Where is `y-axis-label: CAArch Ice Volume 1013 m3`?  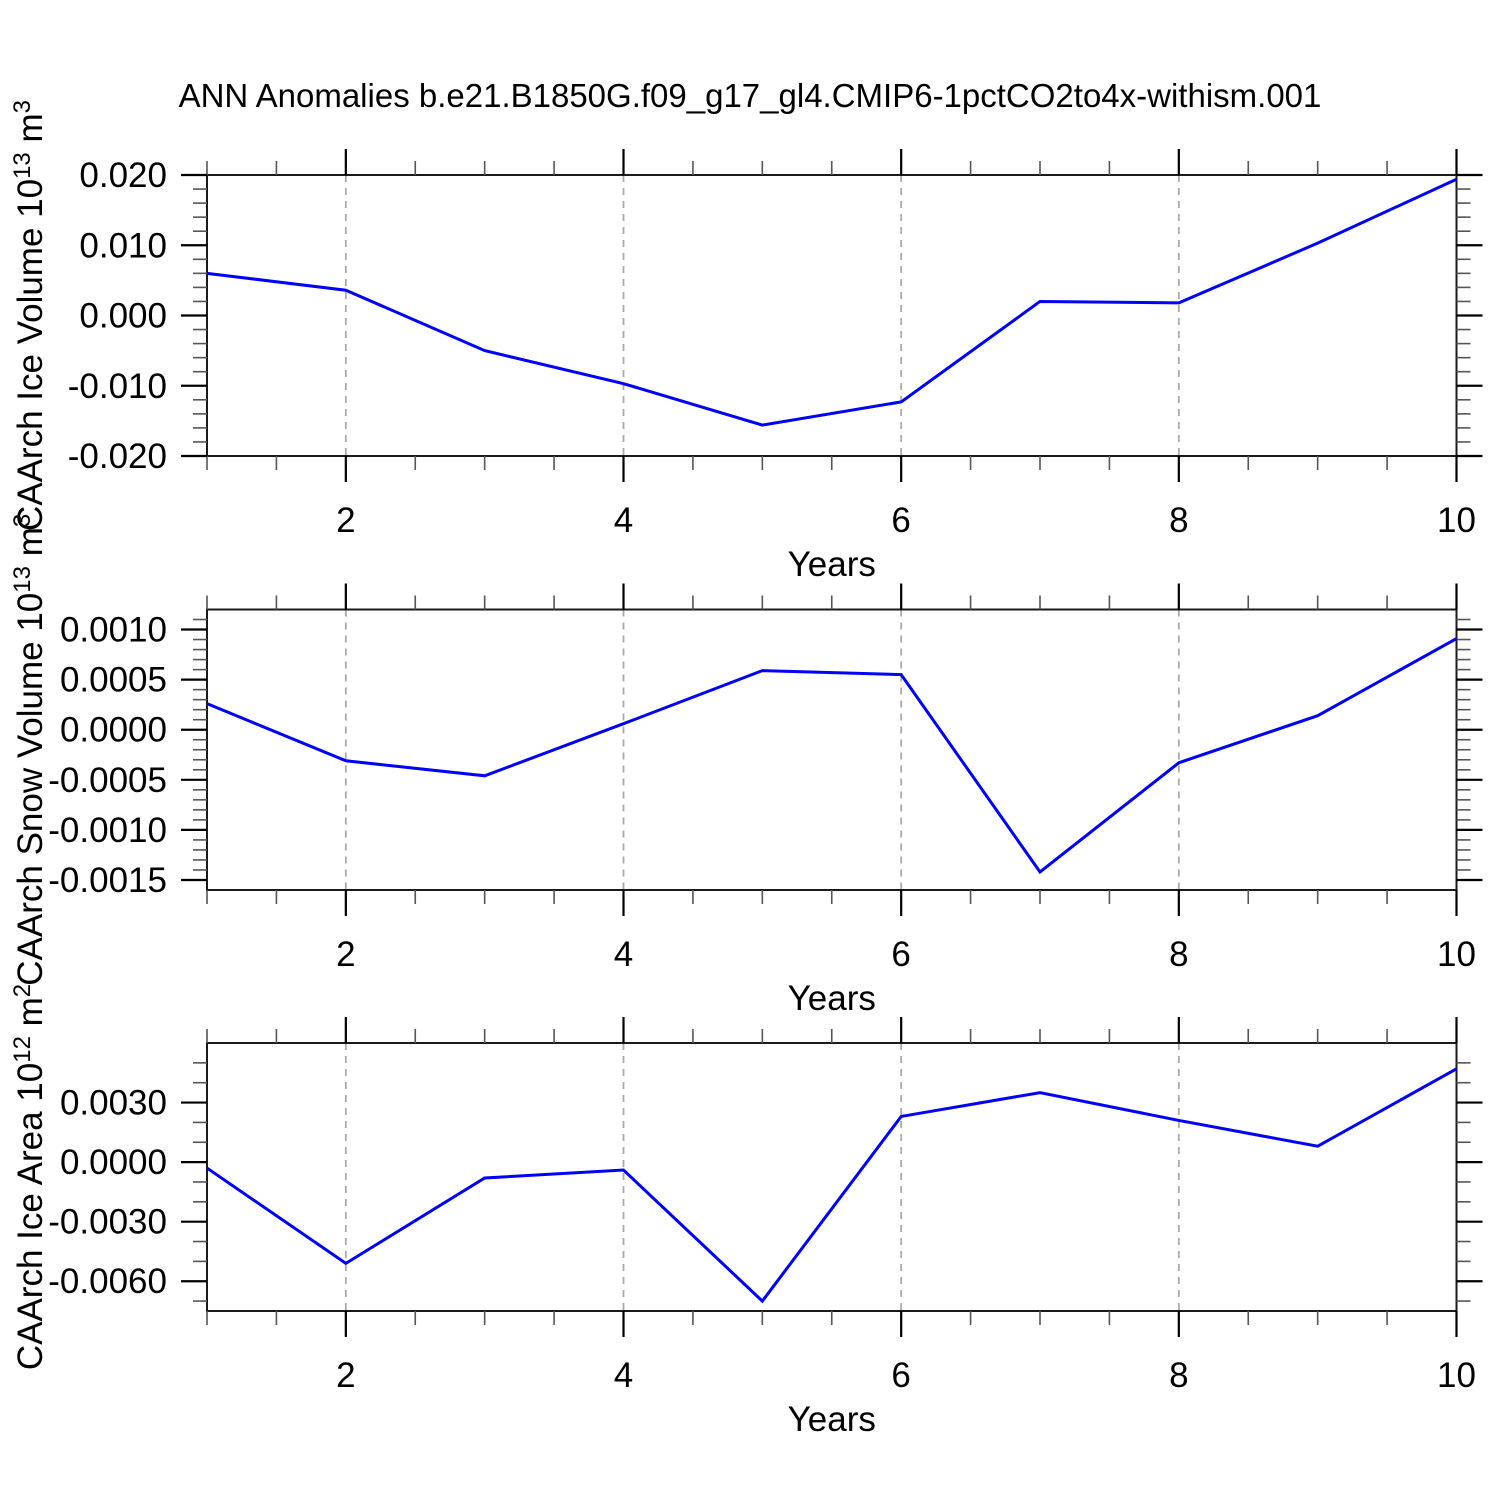 y-axis-label: CAArch Ice Volume 1013 m3 is located at coordinates (29, 315).